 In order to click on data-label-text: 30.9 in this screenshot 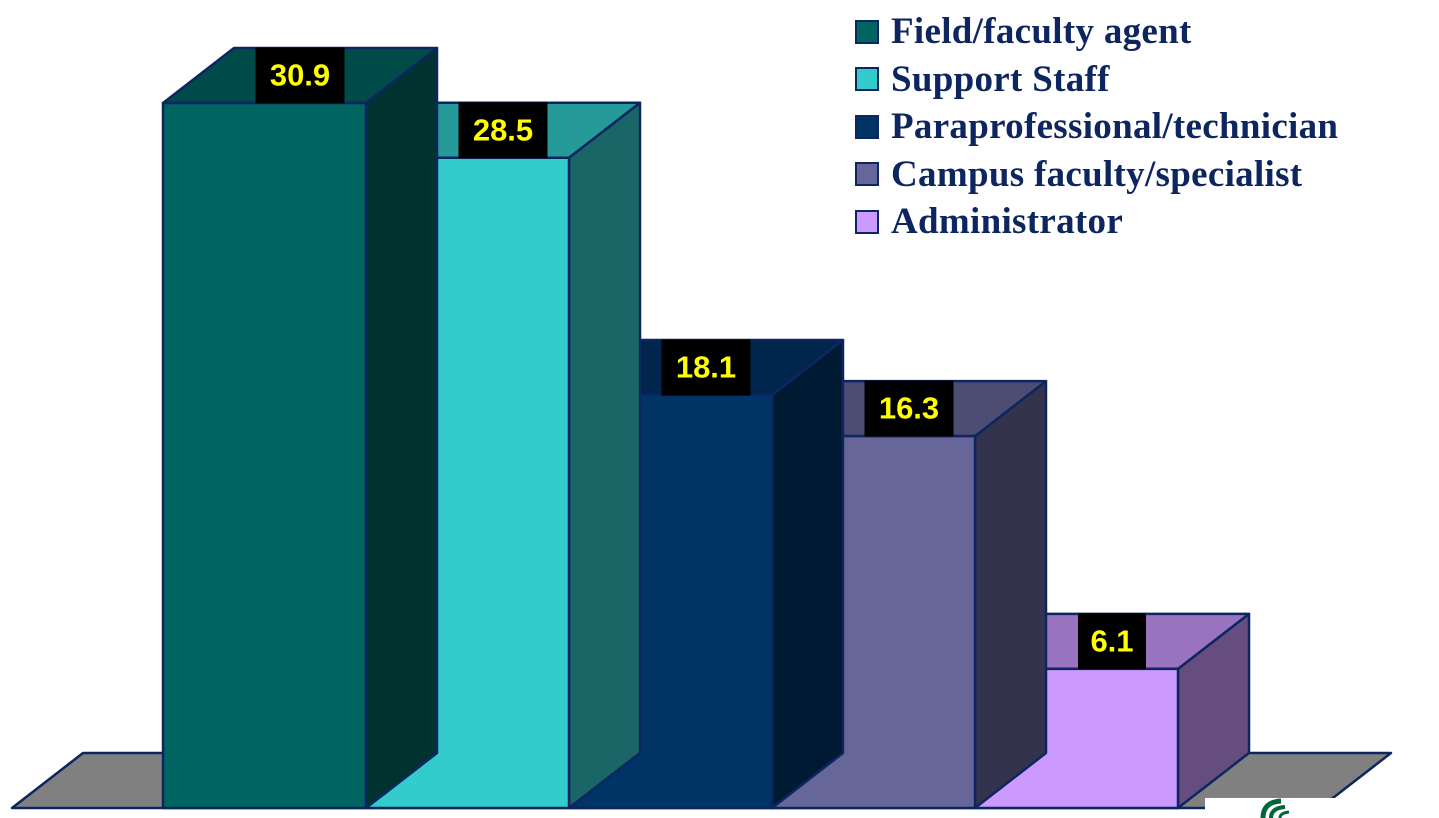, I will do `click(300, 75)`.